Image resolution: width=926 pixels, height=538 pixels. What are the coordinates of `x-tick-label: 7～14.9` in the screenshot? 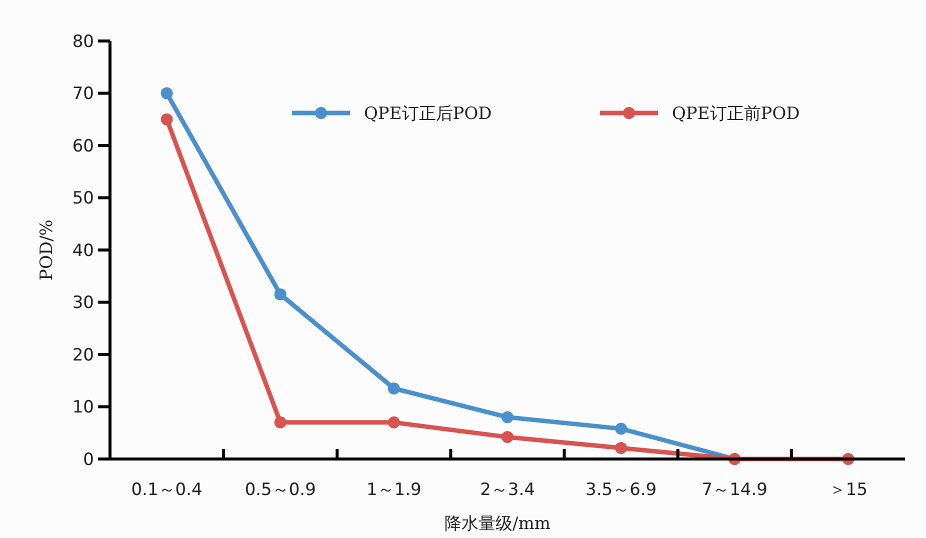 It's located at (735, 490).